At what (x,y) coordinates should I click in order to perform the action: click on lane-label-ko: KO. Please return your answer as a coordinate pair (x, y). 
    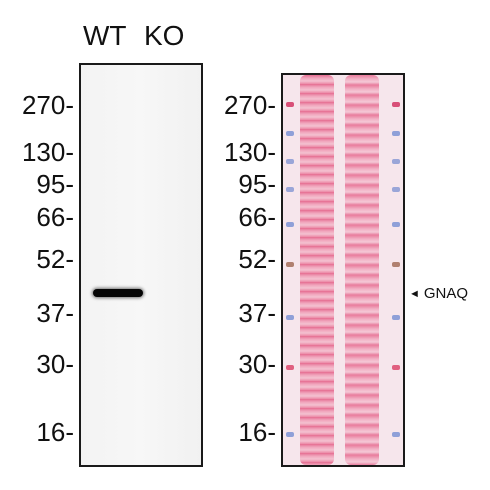
    Looking at the image, I should click on (164, 35).